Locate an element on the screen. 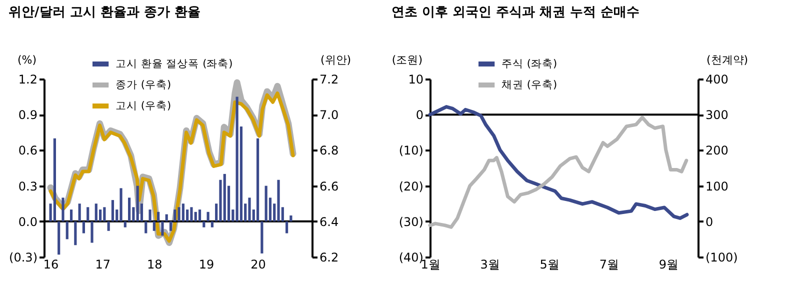 The width and height of the screenshot is (800, 285). x-tick-label: 20 is located at coordinates (258, 265).